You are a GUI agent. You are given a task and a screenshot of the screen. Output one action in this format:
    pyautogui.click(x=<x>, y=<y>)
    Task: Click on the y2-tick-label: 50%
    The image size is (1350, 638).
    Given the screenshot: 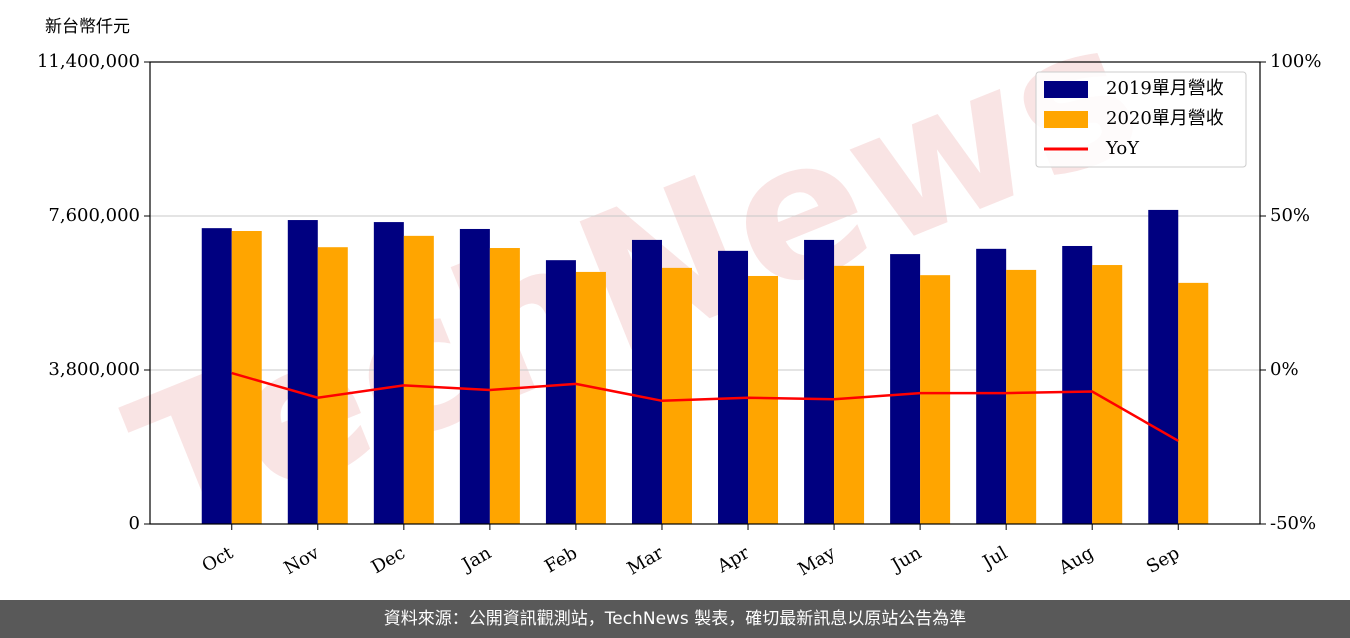 What is the action you would take?
    pyautogui.click(x=1290, y=215)
    